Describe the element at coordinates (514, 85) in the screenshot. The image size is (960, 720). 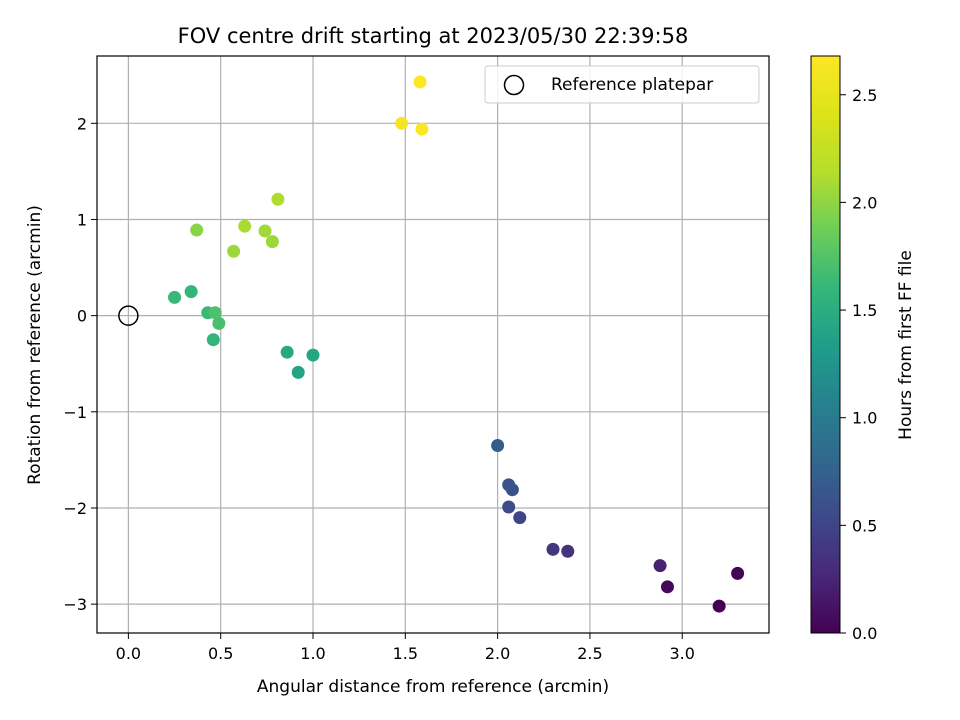
I see `legend-open-circle-marker` at that location.